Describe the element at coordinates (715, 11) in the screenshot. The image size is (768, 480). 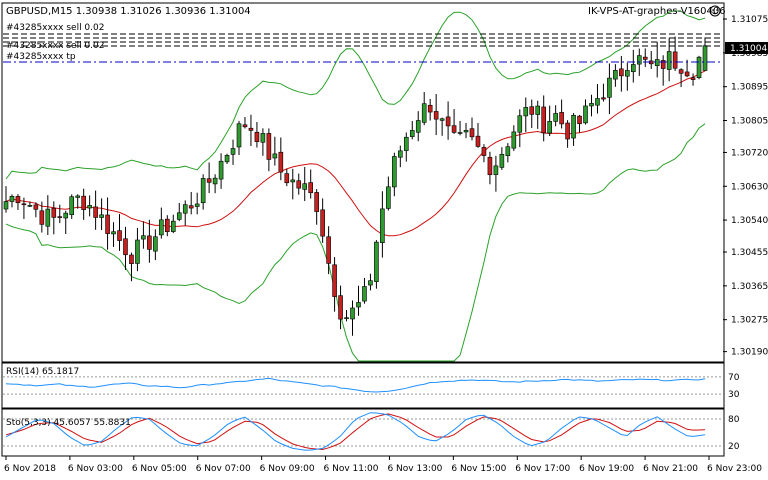
I see `smiley-face-icon` at that location.